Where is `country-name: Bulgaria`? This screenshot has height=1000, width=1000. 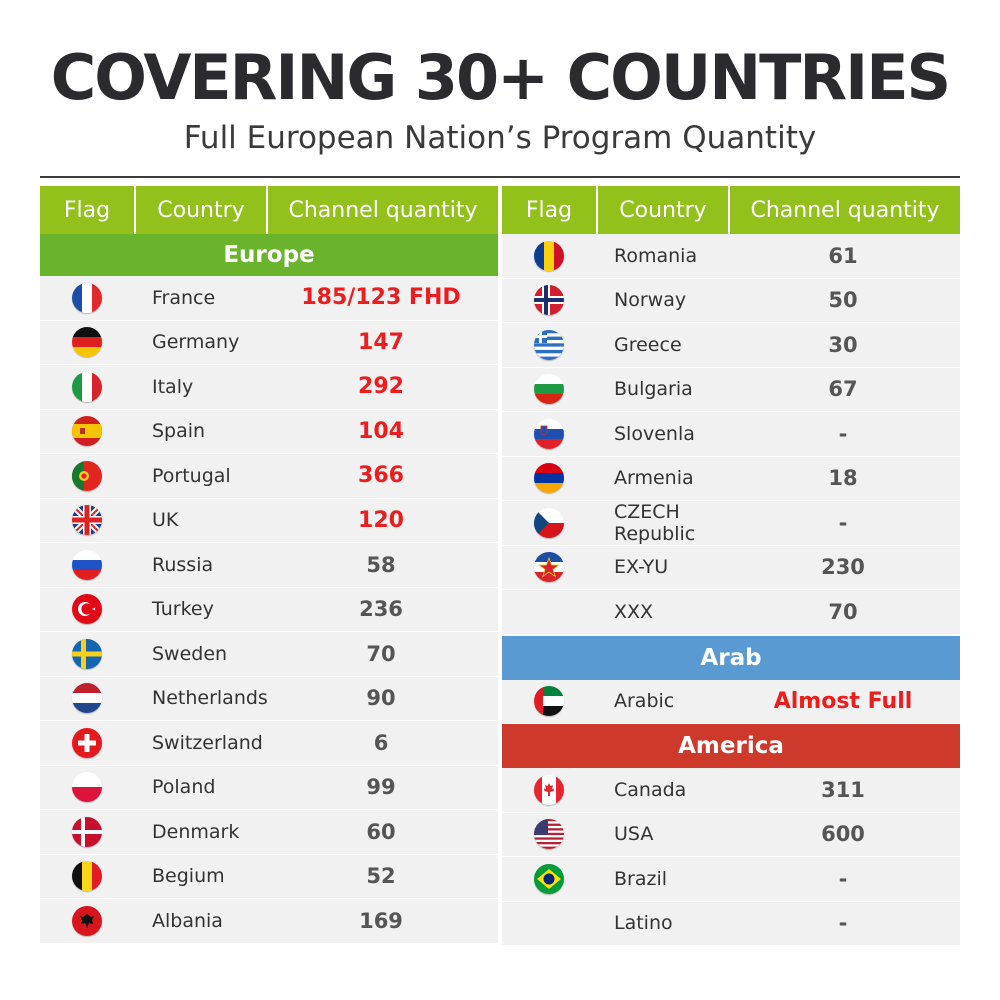
country-name: Bulgaria is located at coordinates (661, 390).